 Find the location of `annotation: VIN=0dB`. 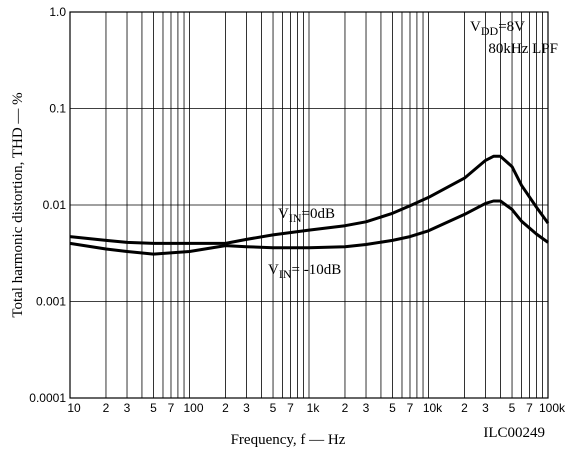

annotation: VIN=0dB is located at coordinates (306, 215).